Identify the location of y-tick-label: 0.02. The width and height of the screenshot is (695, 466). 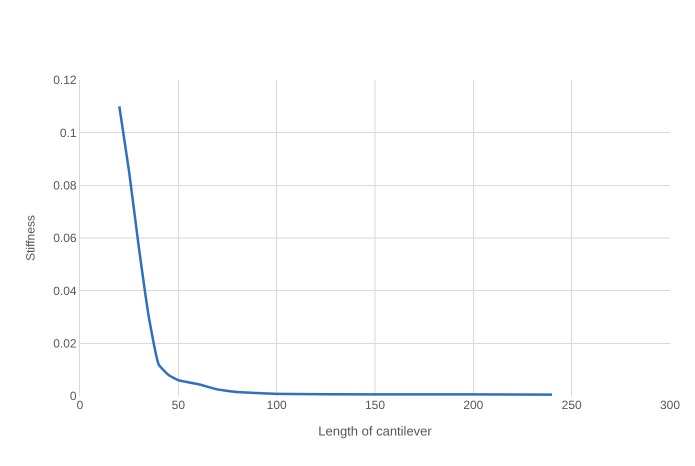
(65, 343).